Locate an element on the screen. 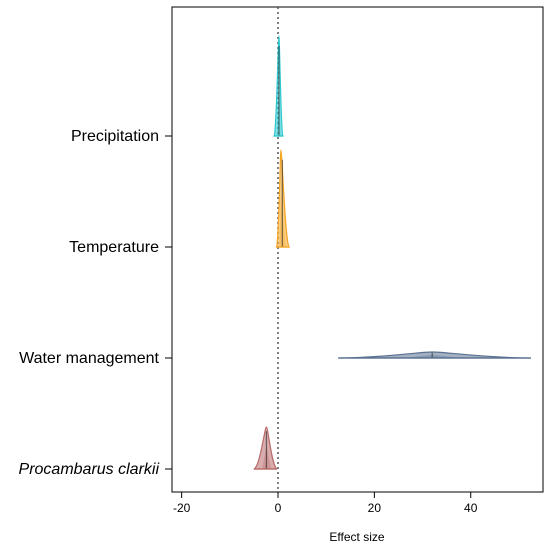 Image resolution: width=550 pixels, height=548 pixels. x-axis-label: Effect size is located at coordinates (356, 537).